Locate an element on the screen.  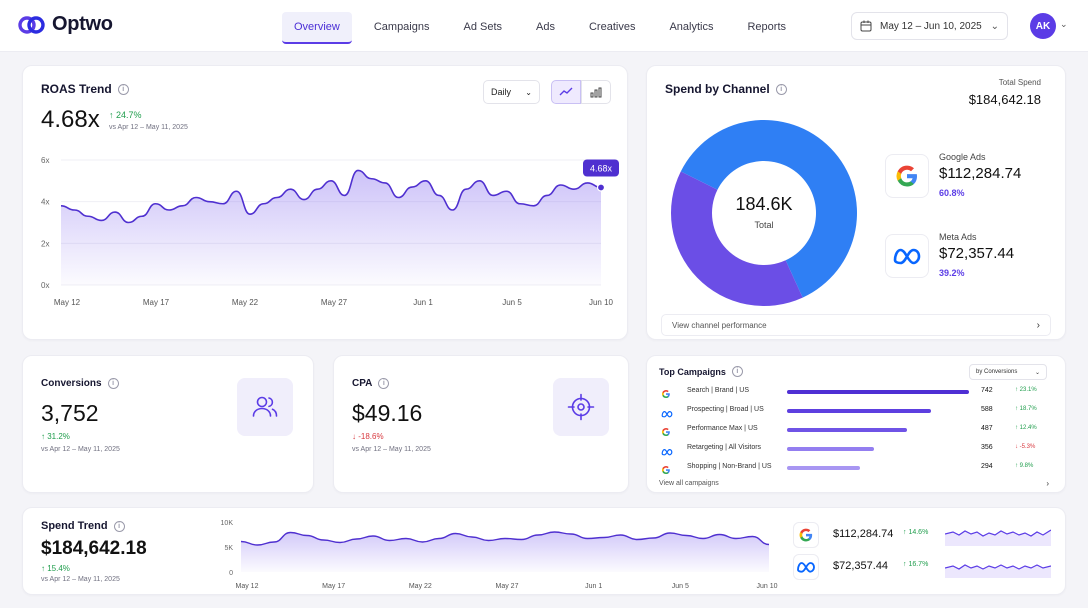
campaign-conversions: 356 is located at coordinates (987, 447).